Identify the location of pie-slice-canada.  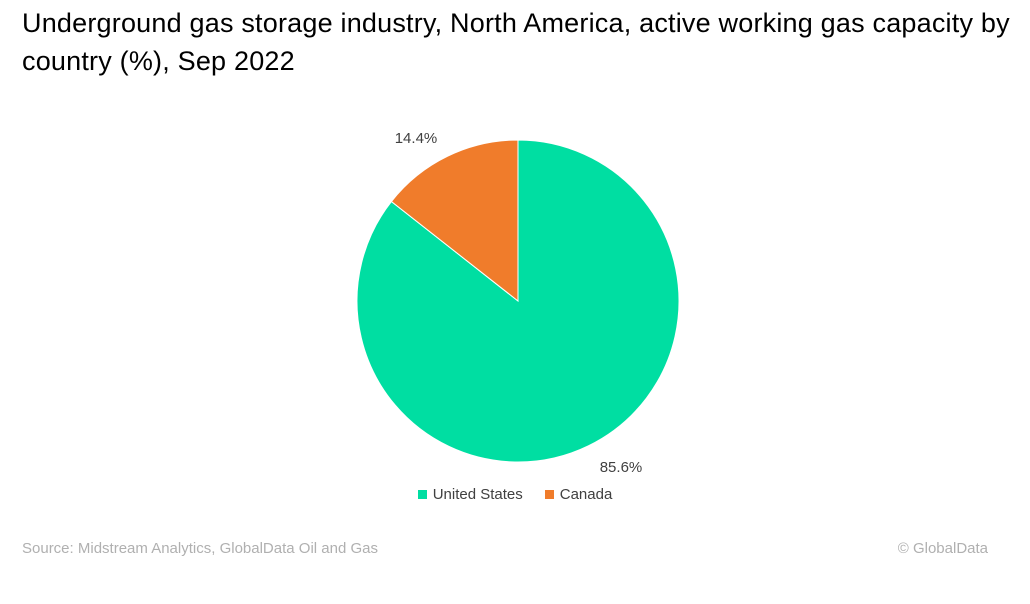
(454, 221).